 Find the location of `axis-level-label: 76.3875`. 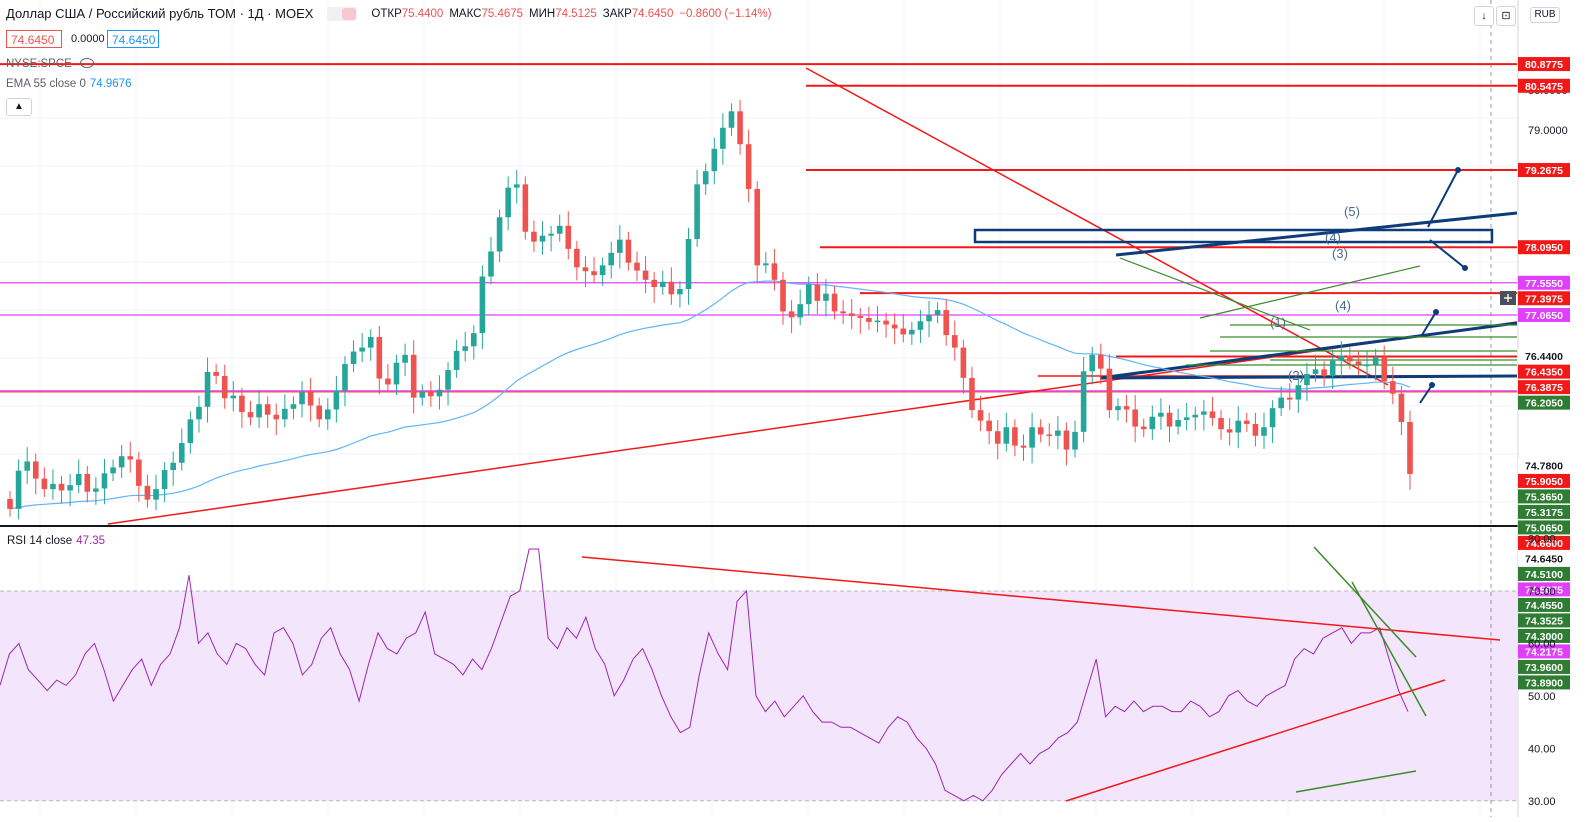

axis-level-label: 76.3875 is located at coordinates (1544, 387).